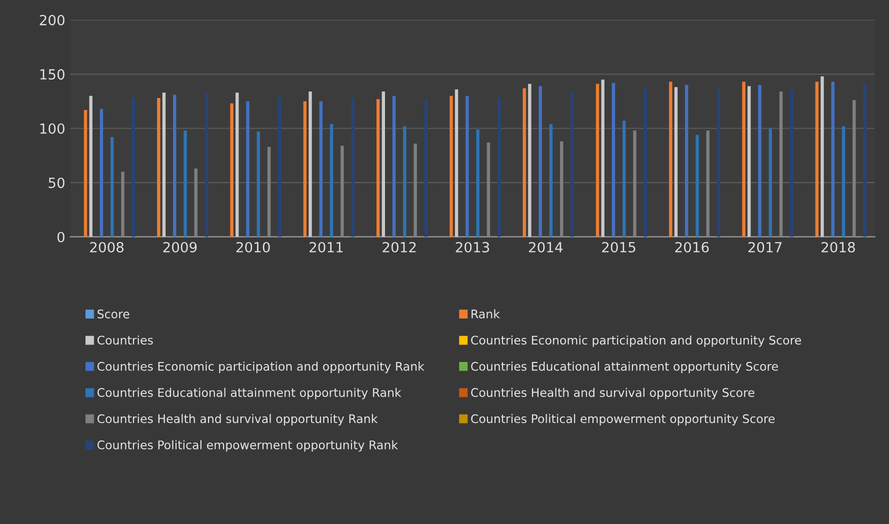  I want to click on legend-label: Countries, so click(125, 340).